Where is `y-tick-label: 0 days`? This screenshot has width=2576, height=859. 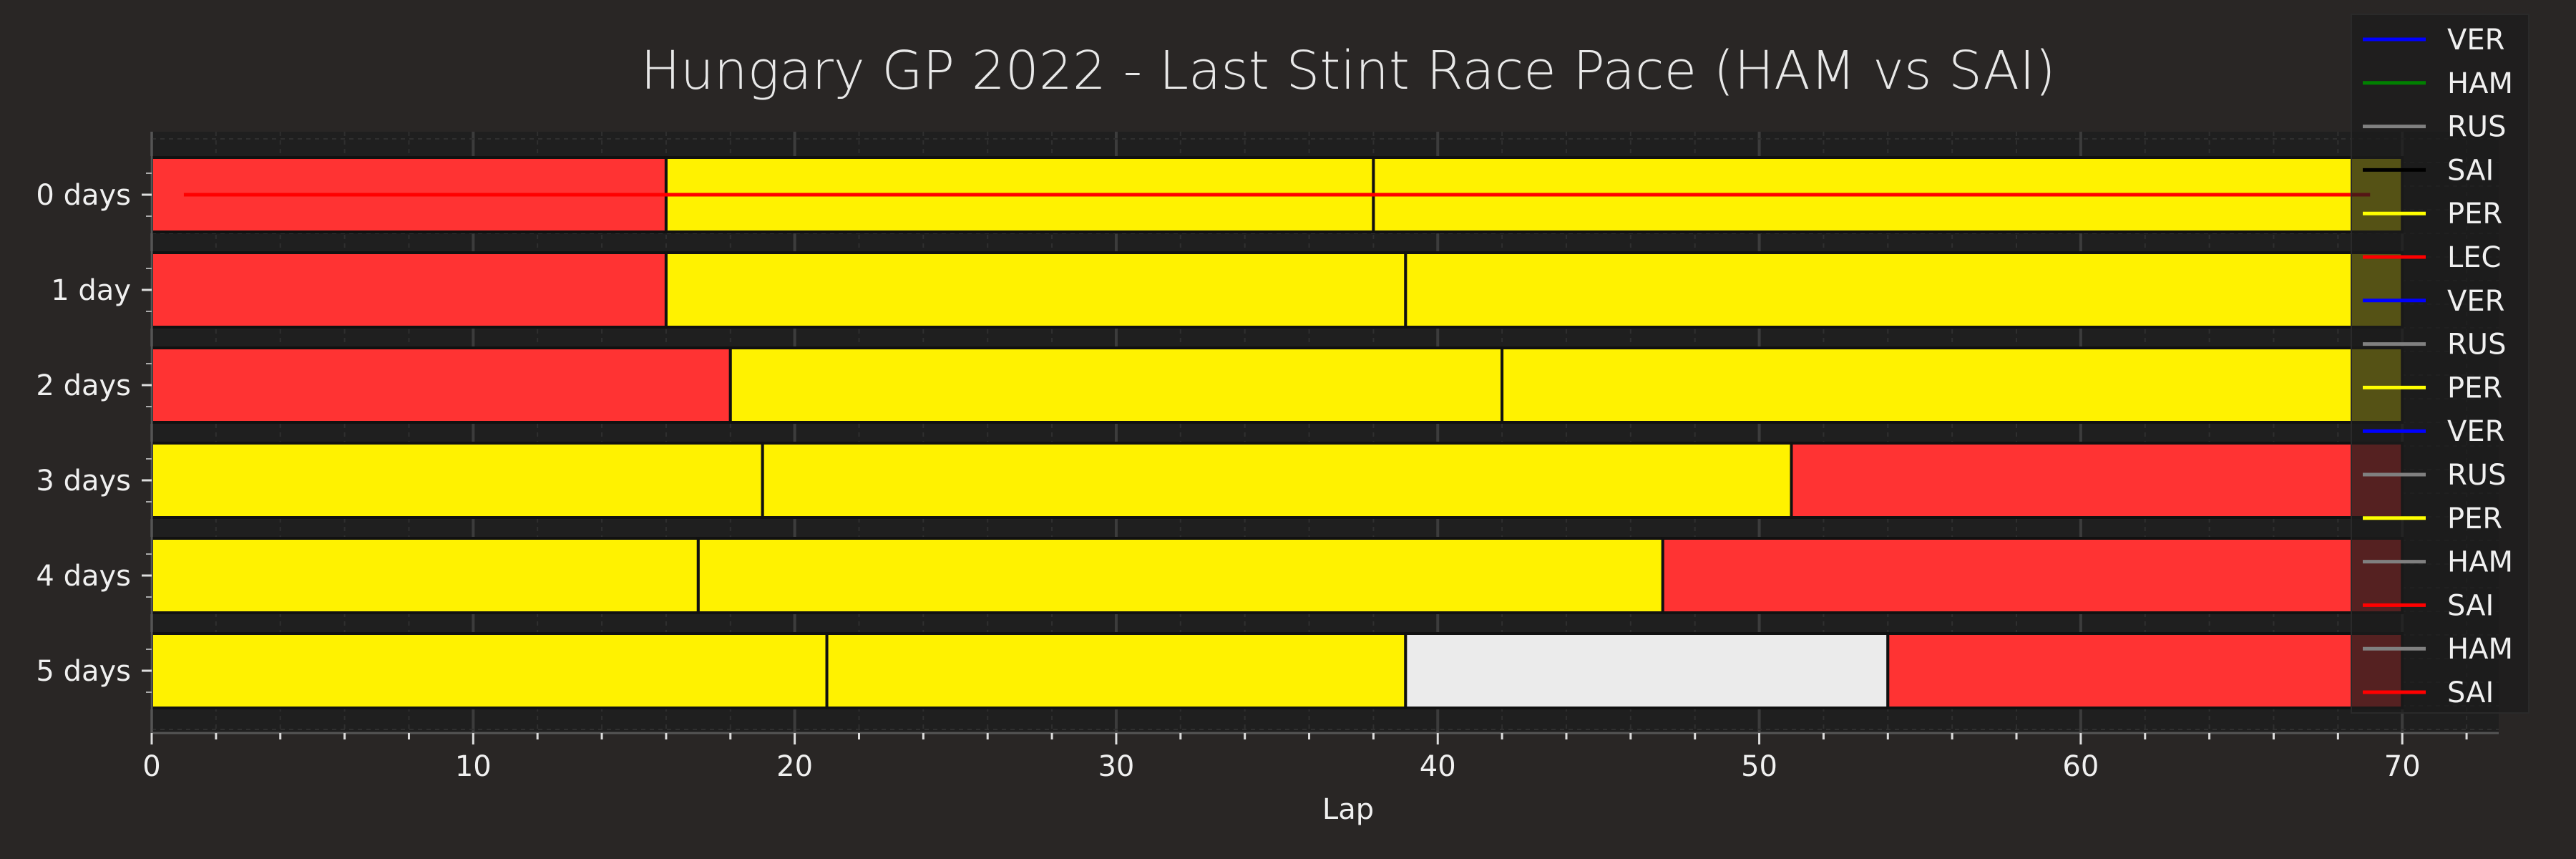
y-tick-label: 0 days is located at coordinates (83, 195).